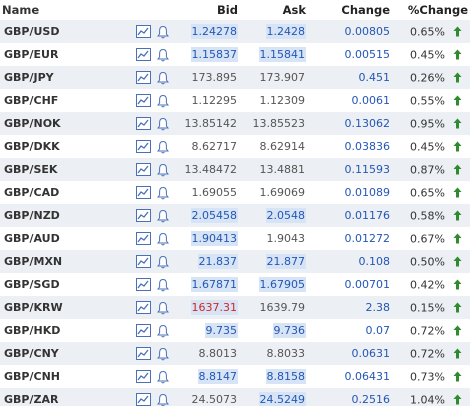  I want to click on table-row: GBP/KRW 1637.31 1639.79 2.38 0.15%, so click(235, 307).